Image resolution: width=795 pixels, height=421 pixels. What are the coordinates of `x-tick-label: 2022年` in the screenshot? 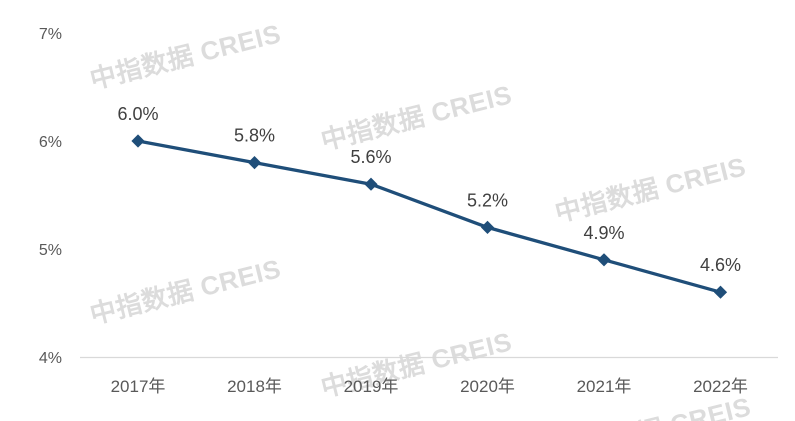 It's located at (720, 386).